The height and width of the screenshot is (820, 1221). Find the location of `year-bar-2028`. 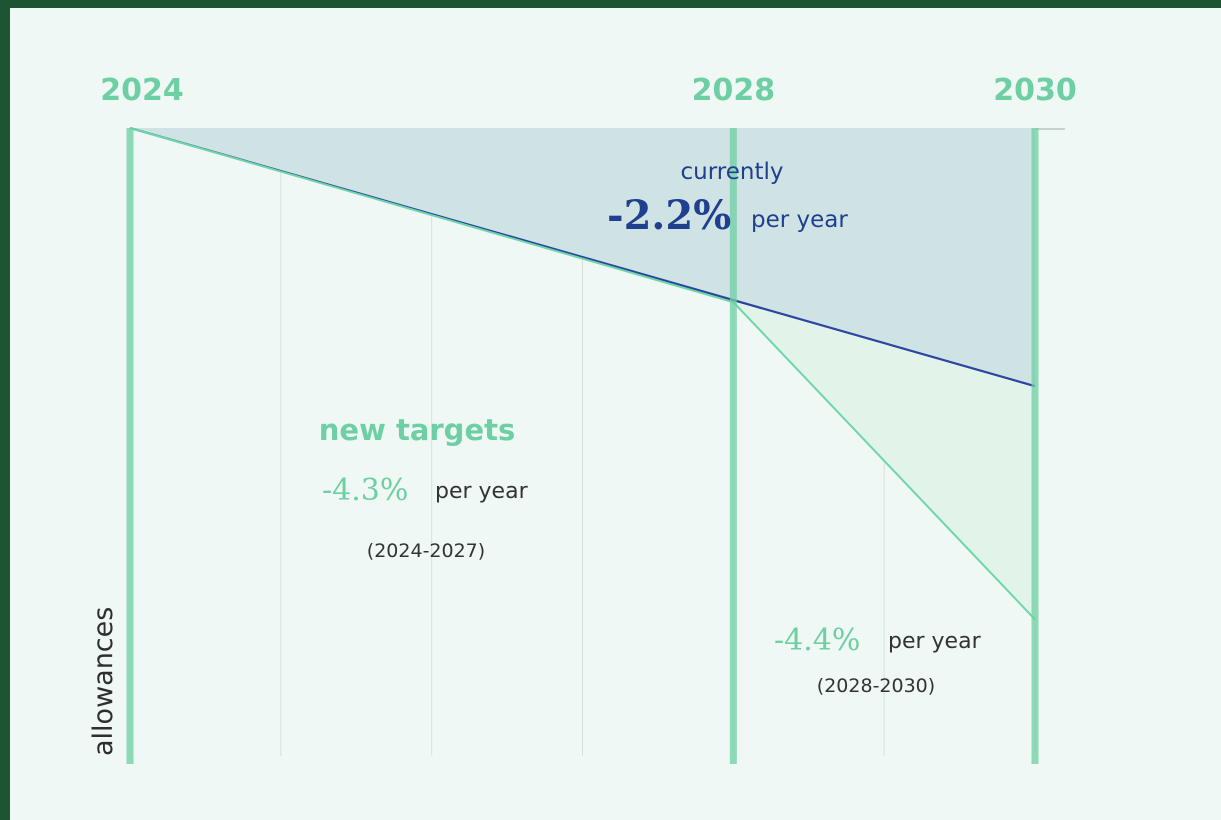

year-bar-2028 is located at coordinates (733, 446).